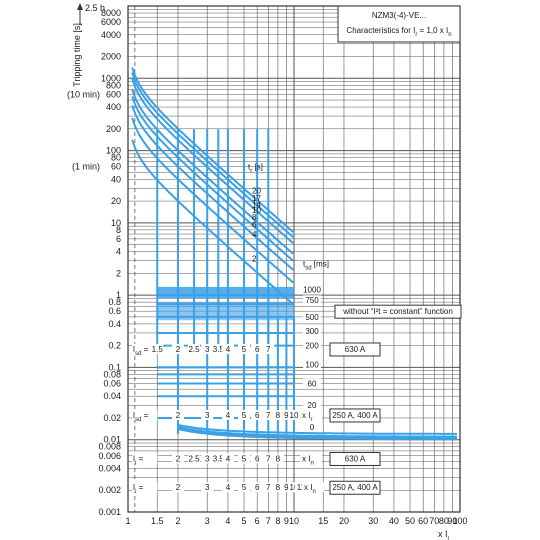 The image size is (540, 540). What do you see at coordinates (178, 415) in the screenshot?
I see `isd-row-2-value: 2` at bounding box center [178, 415].